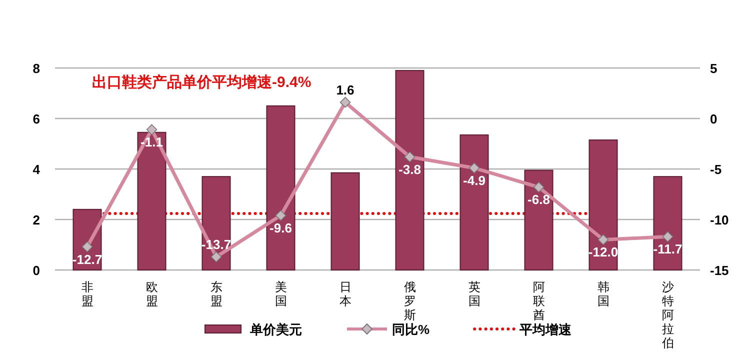  What do you see at coordinates (714, 68) in the screenshot?
I see `y2-tick-label: 5` at bounding box center [714, 68].